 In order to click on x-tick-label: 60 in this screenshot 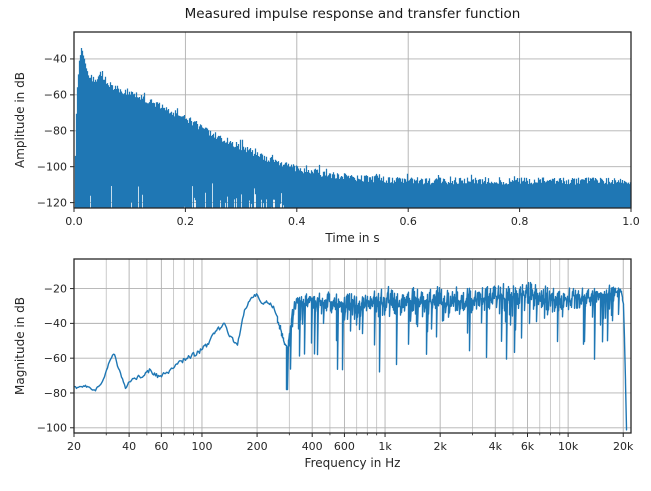, I will do `click(161, 446)`.